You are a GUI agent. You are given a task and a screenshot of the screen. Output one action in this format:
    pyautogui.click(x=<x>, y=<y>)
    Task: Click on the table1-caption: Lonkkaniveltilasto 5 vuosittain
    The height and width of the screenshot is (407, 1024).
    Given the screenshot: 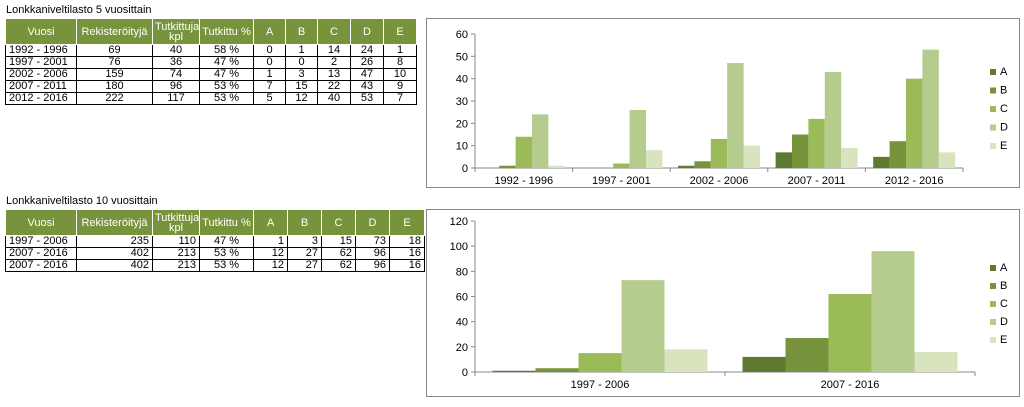 What is the action you would take?
    pyautogui.click(x=79, y=10)
    